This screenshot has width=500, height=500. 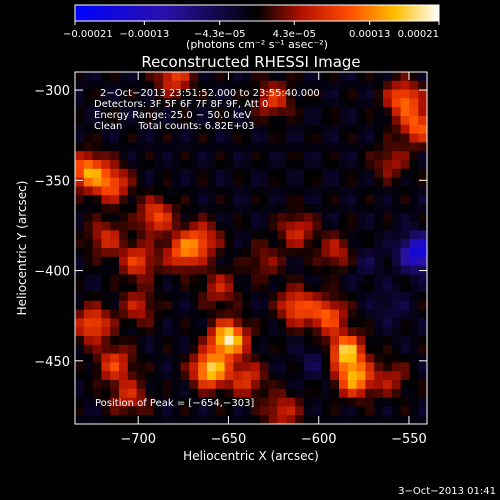 I want to click on y-tick-label: −350, so click(x=52, y=181).